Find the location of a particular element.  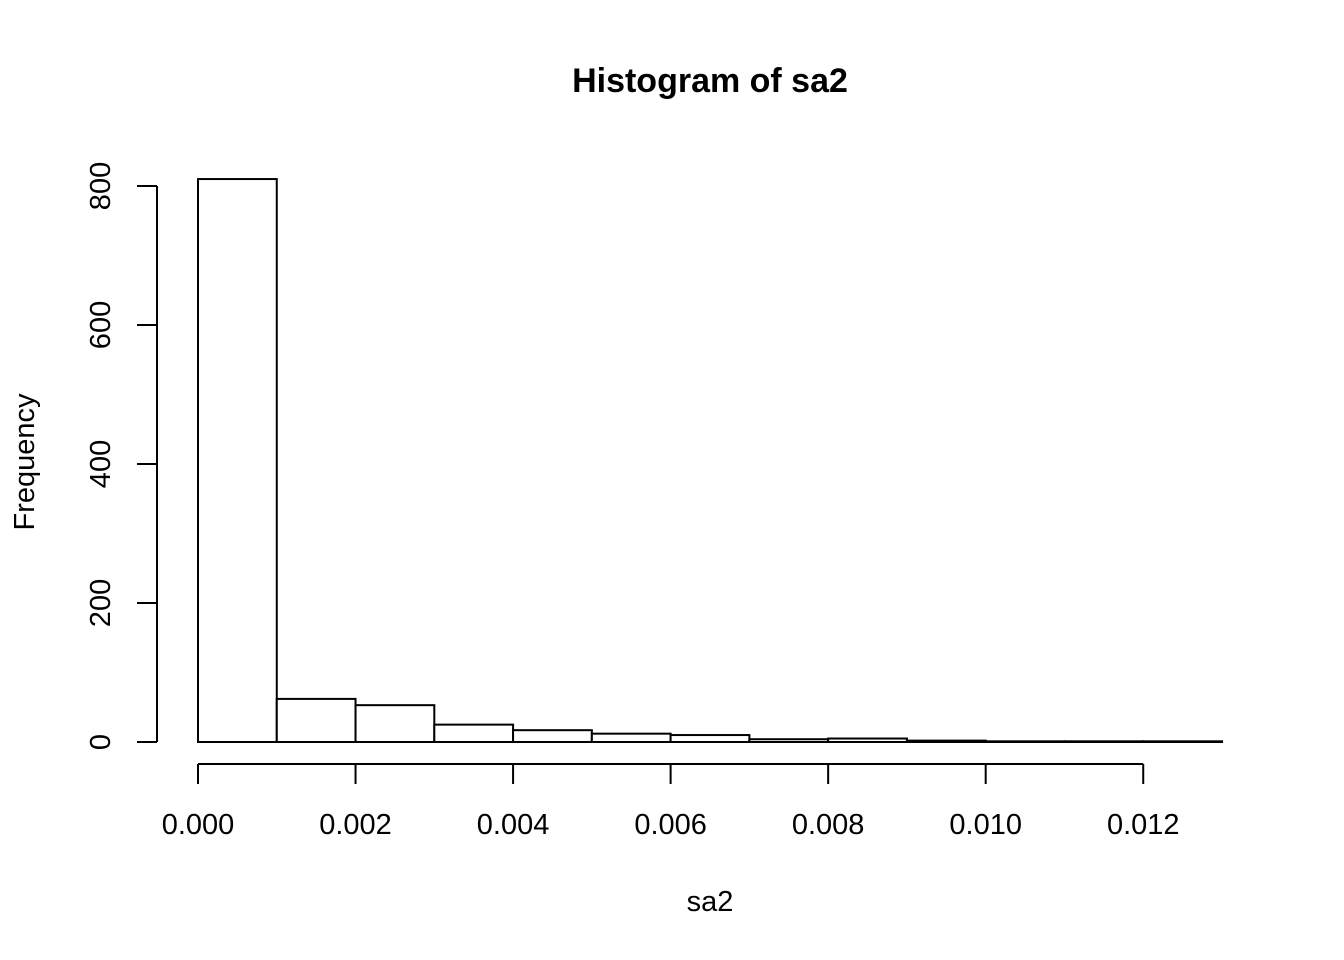

y-axis: 0 200 400 600 800 is located at coordinates (121, 456).